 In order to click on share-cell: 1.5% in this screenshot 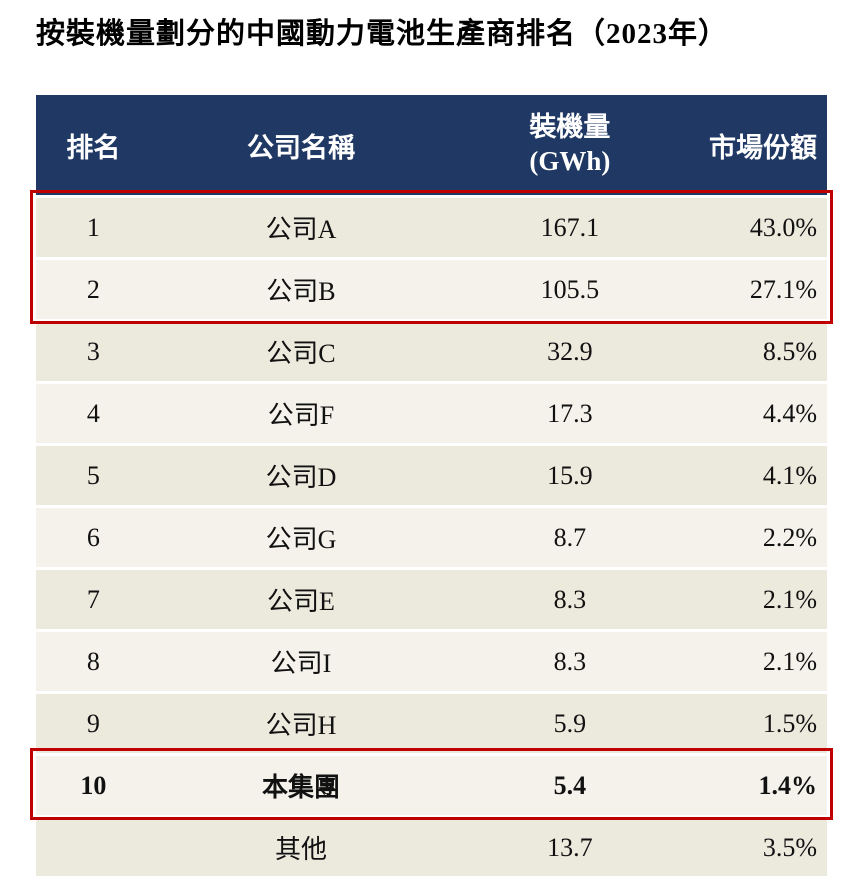, I will do `click(789, 723)`.